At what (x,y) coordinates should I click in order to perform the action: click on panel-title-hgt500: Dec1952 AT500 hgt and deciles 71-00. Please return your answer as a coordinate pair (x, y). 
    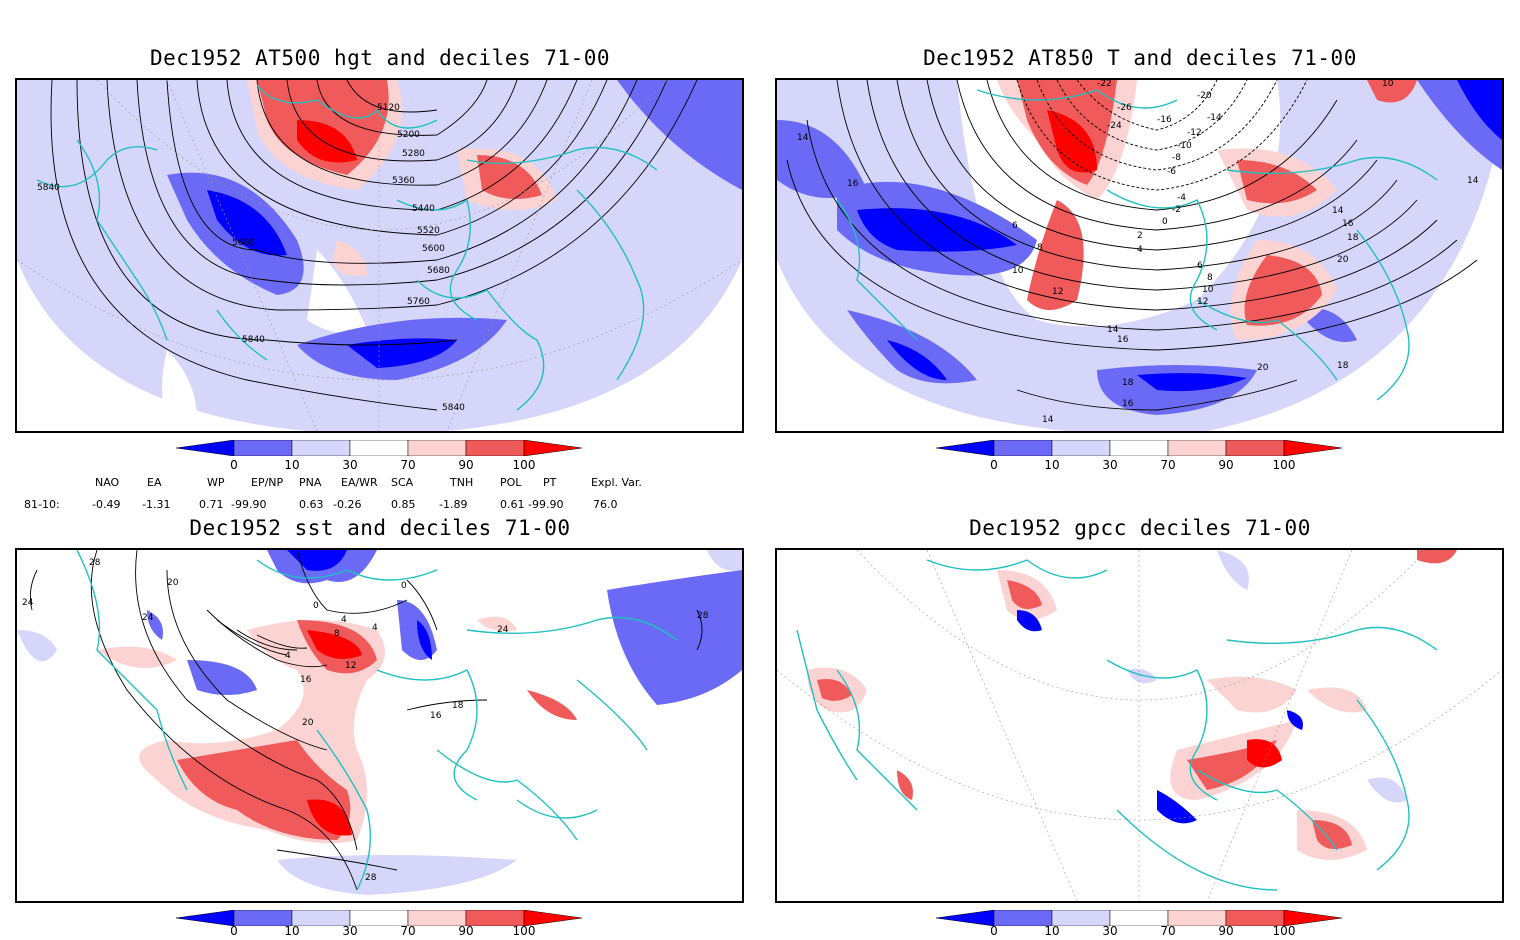
    Looking at the image, I should click on (379, 58).